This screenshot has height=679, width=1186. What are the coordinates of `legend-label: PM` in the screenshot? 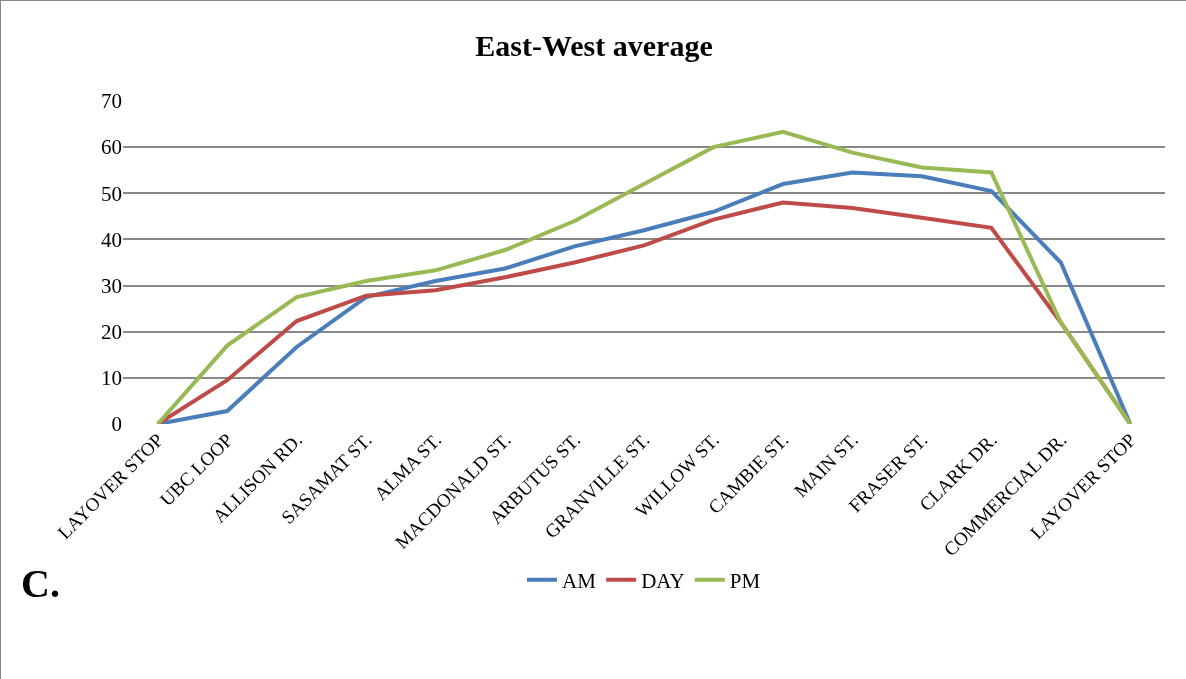 It's located at (745, 581).